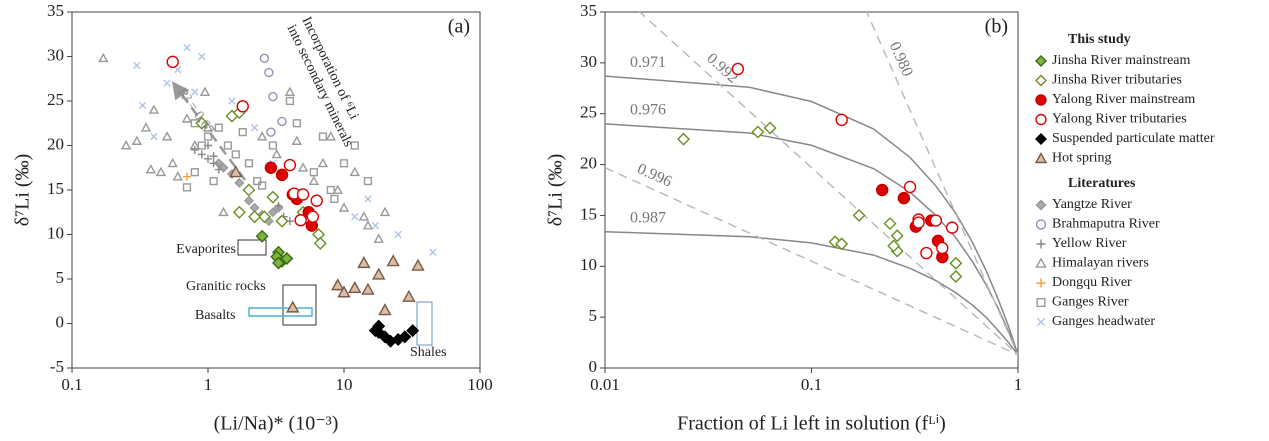  Describe the element at coordinates (648, 110) in the screenshot. I see `curve-label: 0.976` at that location.